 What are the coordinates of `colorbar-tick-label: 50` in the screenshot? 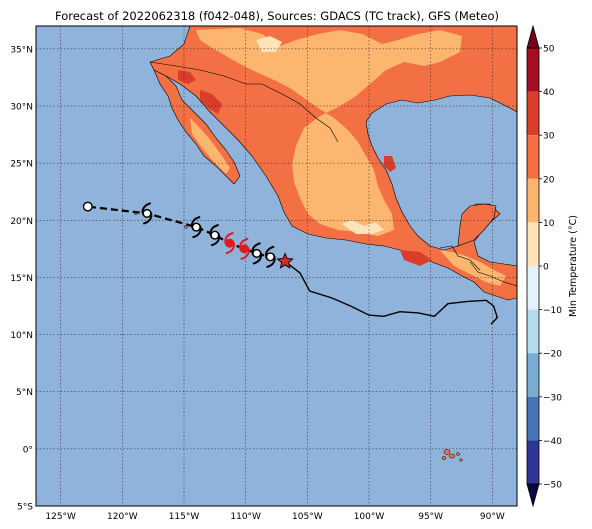 It's located at (549, 50).